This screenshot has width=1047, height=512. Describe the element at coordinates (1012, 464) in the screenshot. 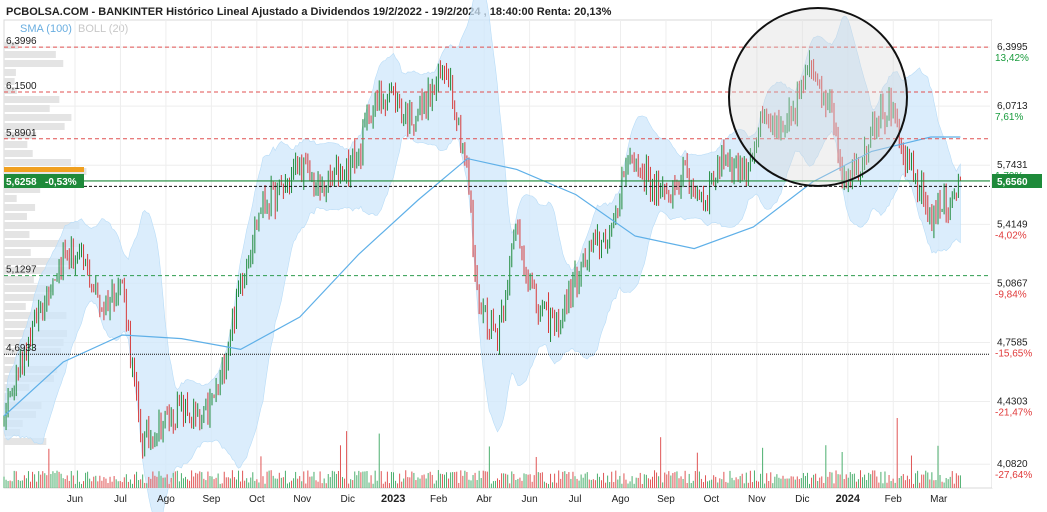

I see `right-axis-tick-label: 4,0820` at that location.